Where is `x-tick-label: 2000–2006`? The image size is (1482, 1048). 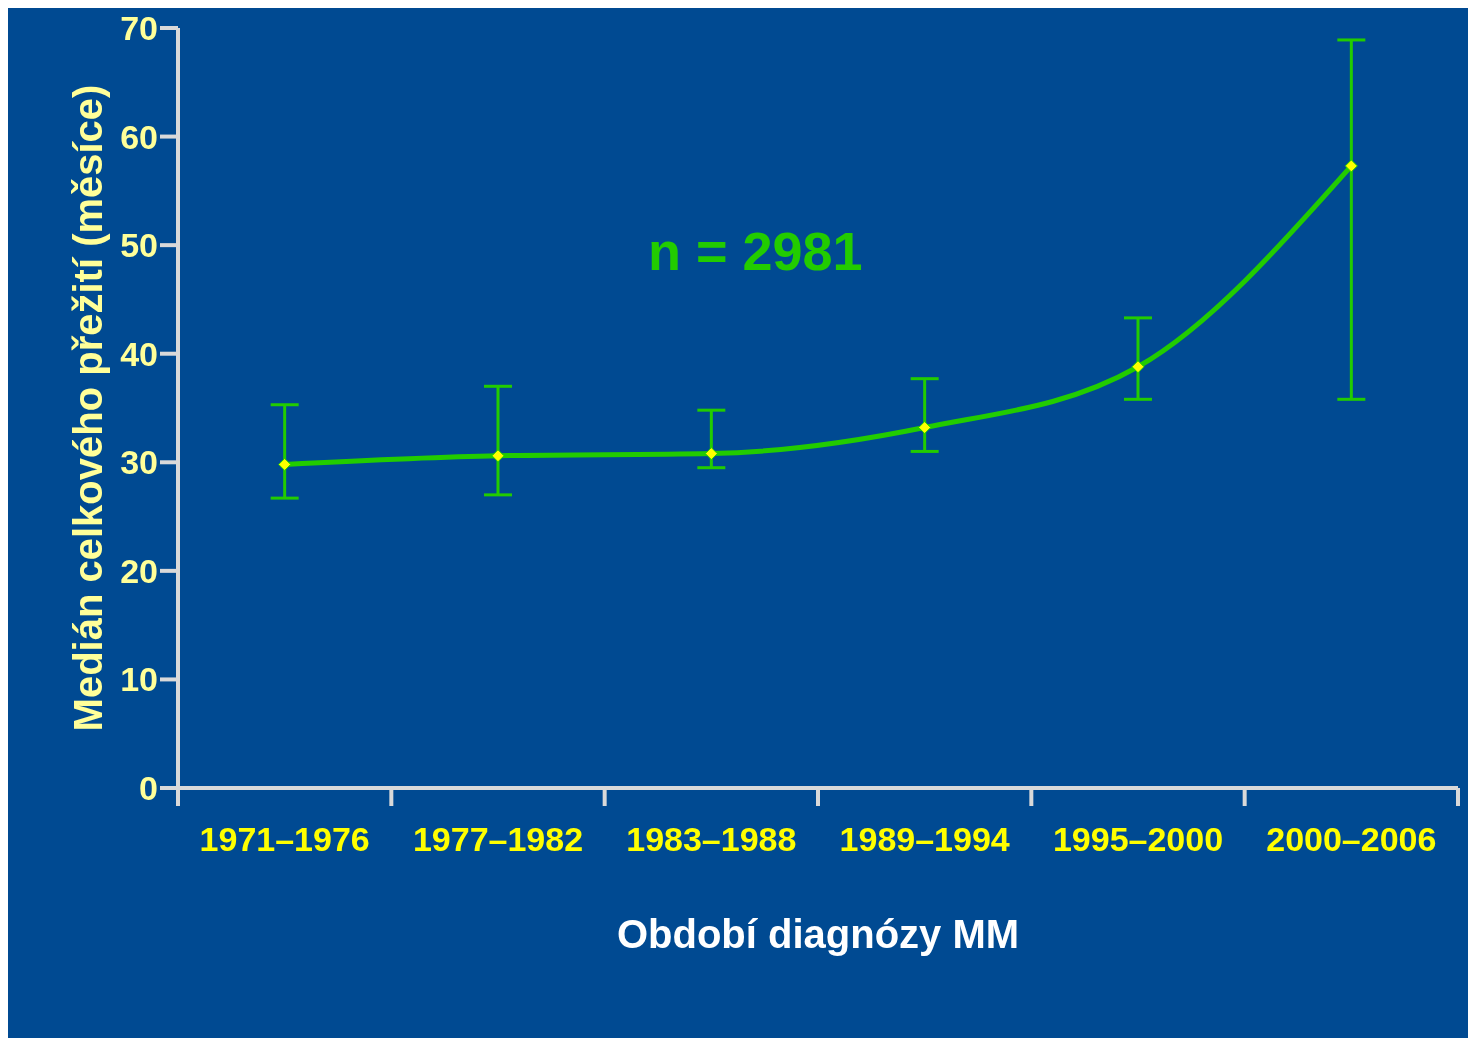 x-tick-label: 2000–2006 is located at coordinates (1351, 839).